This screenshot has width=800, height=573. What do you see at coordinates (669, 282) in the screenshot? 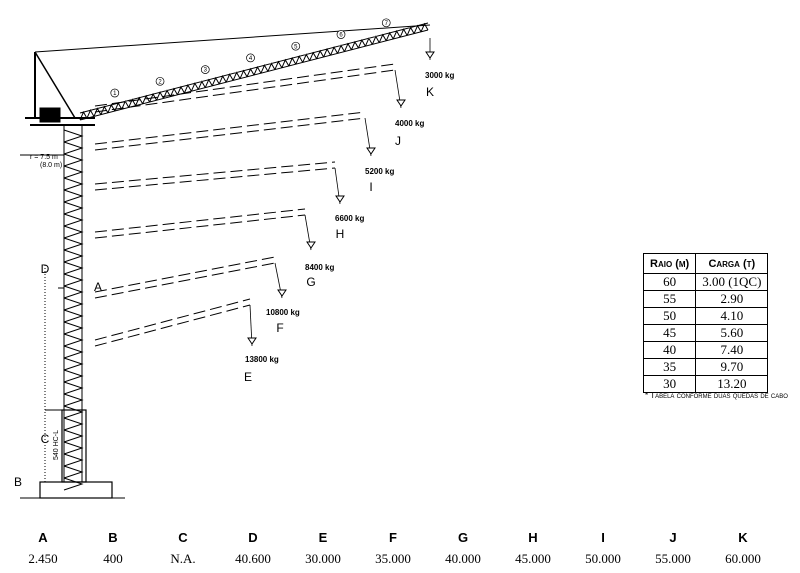
I see `table-cell: 60` at bounding box center [669, 282].